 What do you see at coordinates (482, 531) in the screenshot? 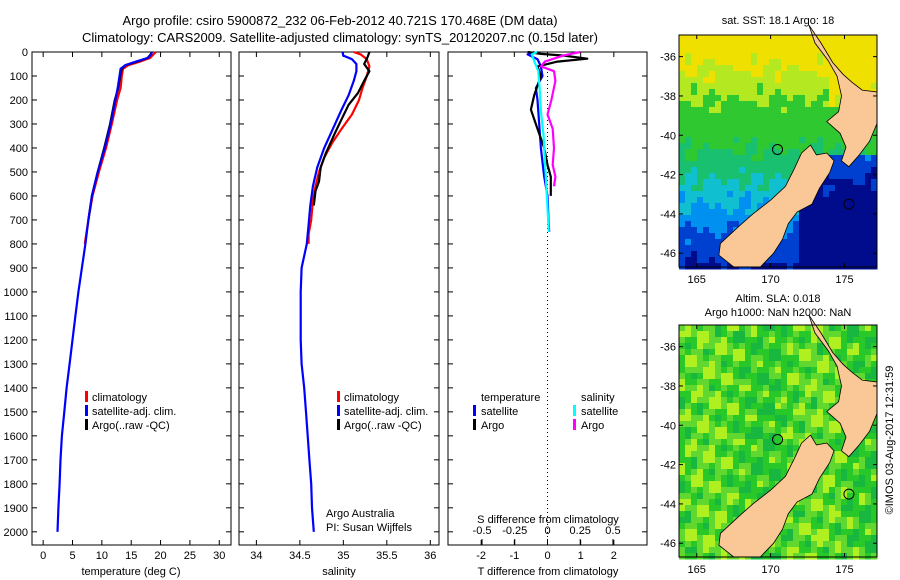
I see `s-tick-label: -0.5` at bounding box center [482, 531].